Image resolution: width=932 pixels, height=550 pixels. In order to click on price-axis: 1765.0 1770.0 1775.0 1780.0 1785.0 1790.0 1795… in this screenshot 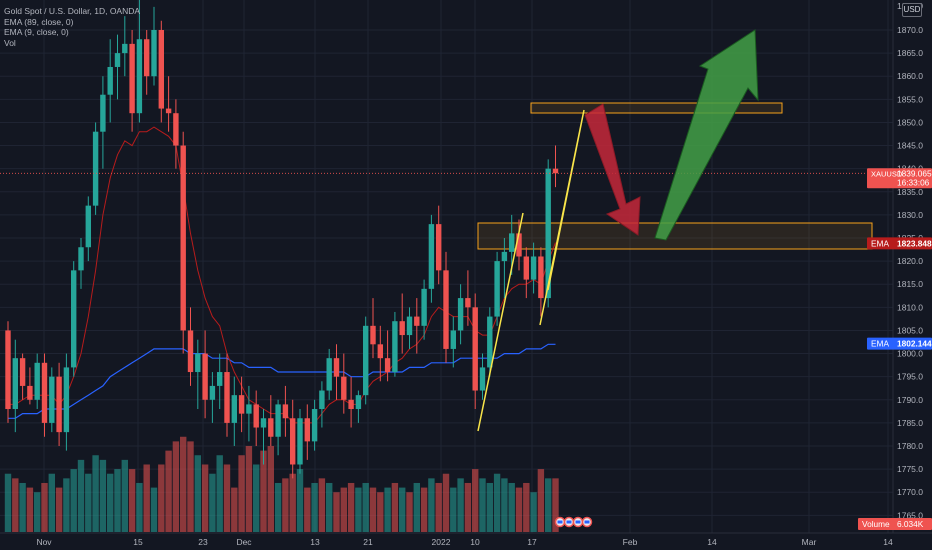, I will do `click(912, 275)`.